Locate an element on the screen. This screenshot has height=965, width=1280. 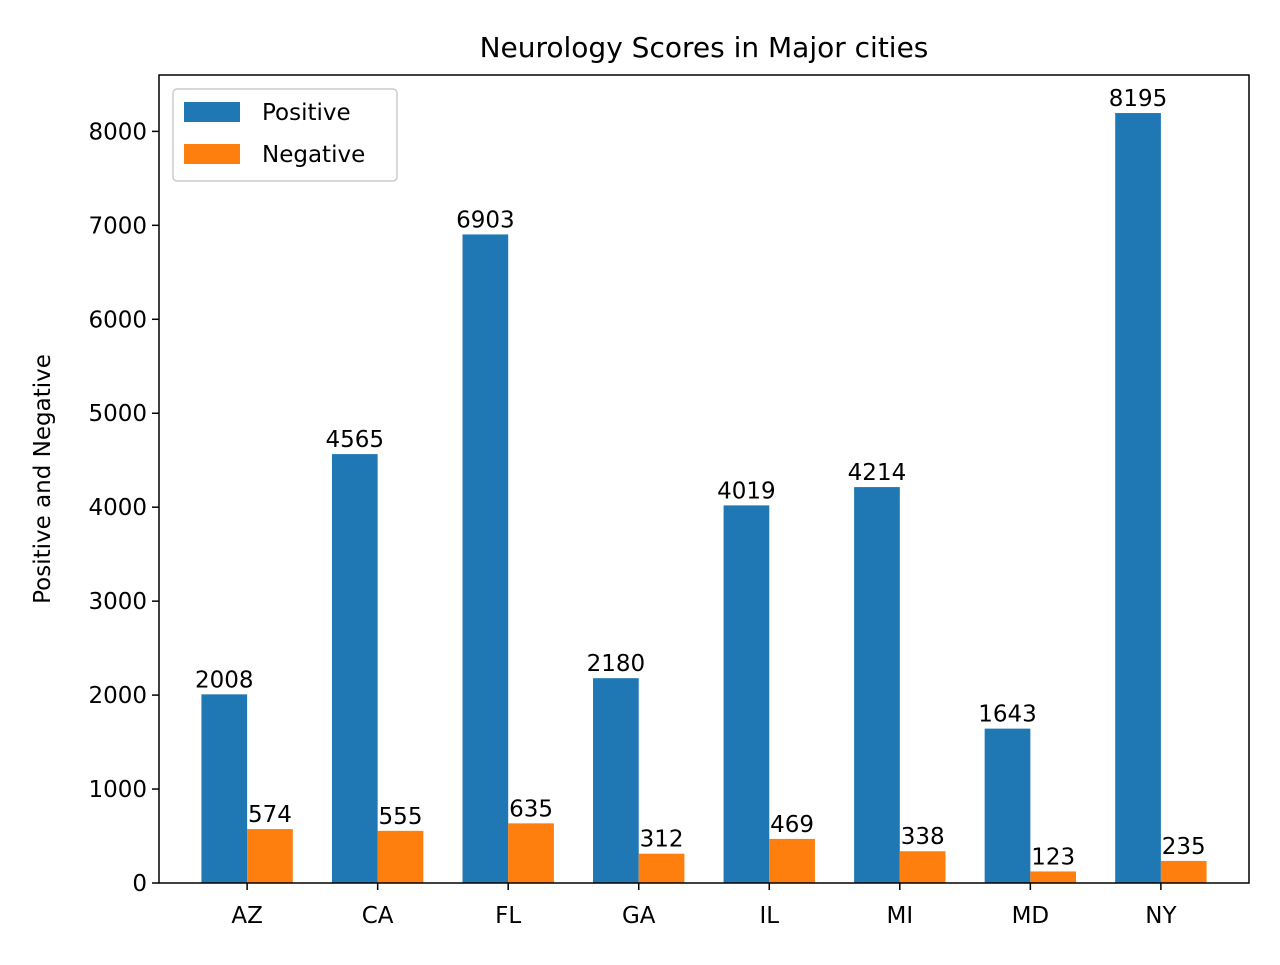
data-label-positive-md: 1643 is located at coordinates (1007, 715).